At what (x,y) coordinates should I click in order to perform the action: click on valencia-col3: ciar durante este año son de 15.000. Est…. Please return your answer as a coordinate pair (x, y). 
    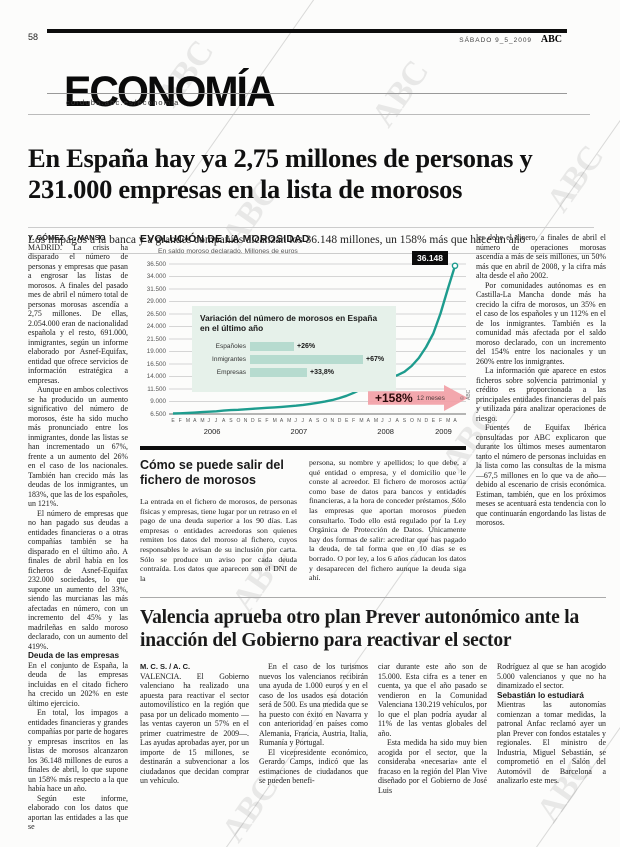
    Looking at the image, I should click on (432, 728).